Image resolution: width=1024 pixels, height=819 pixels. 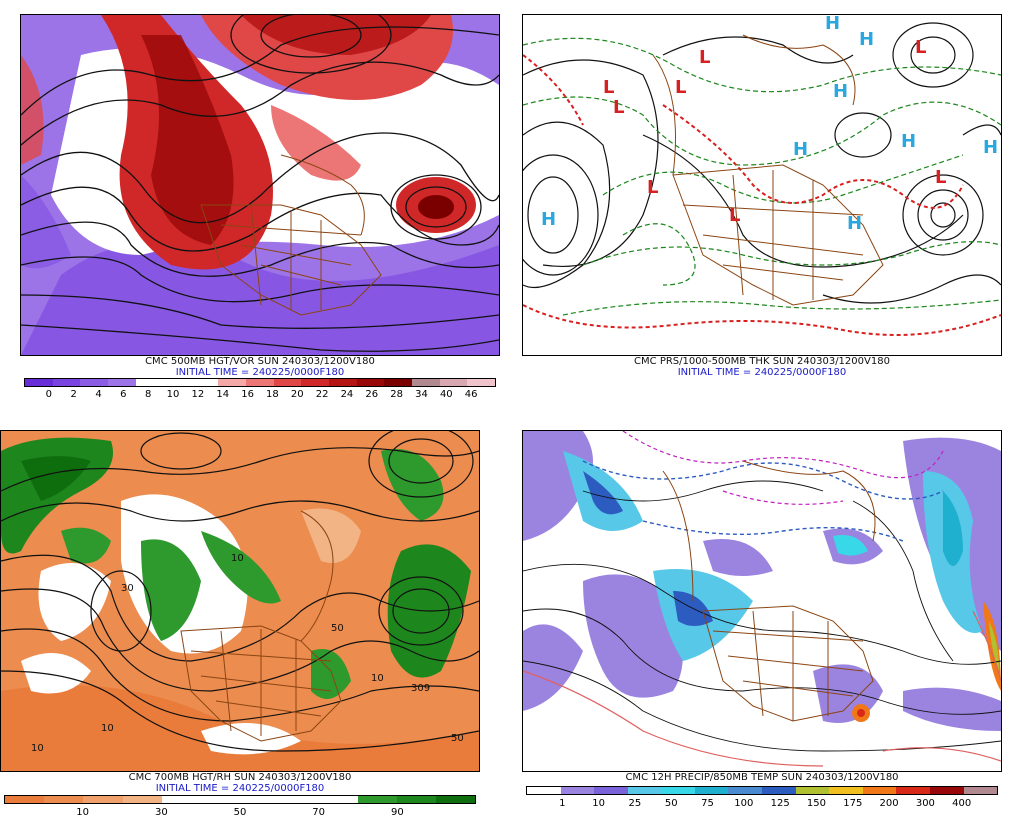 What do you see at coordinates (562, 803) in the screenshot?
I see `colorbar-tick-label: 1` at bounding box center [562, 803].